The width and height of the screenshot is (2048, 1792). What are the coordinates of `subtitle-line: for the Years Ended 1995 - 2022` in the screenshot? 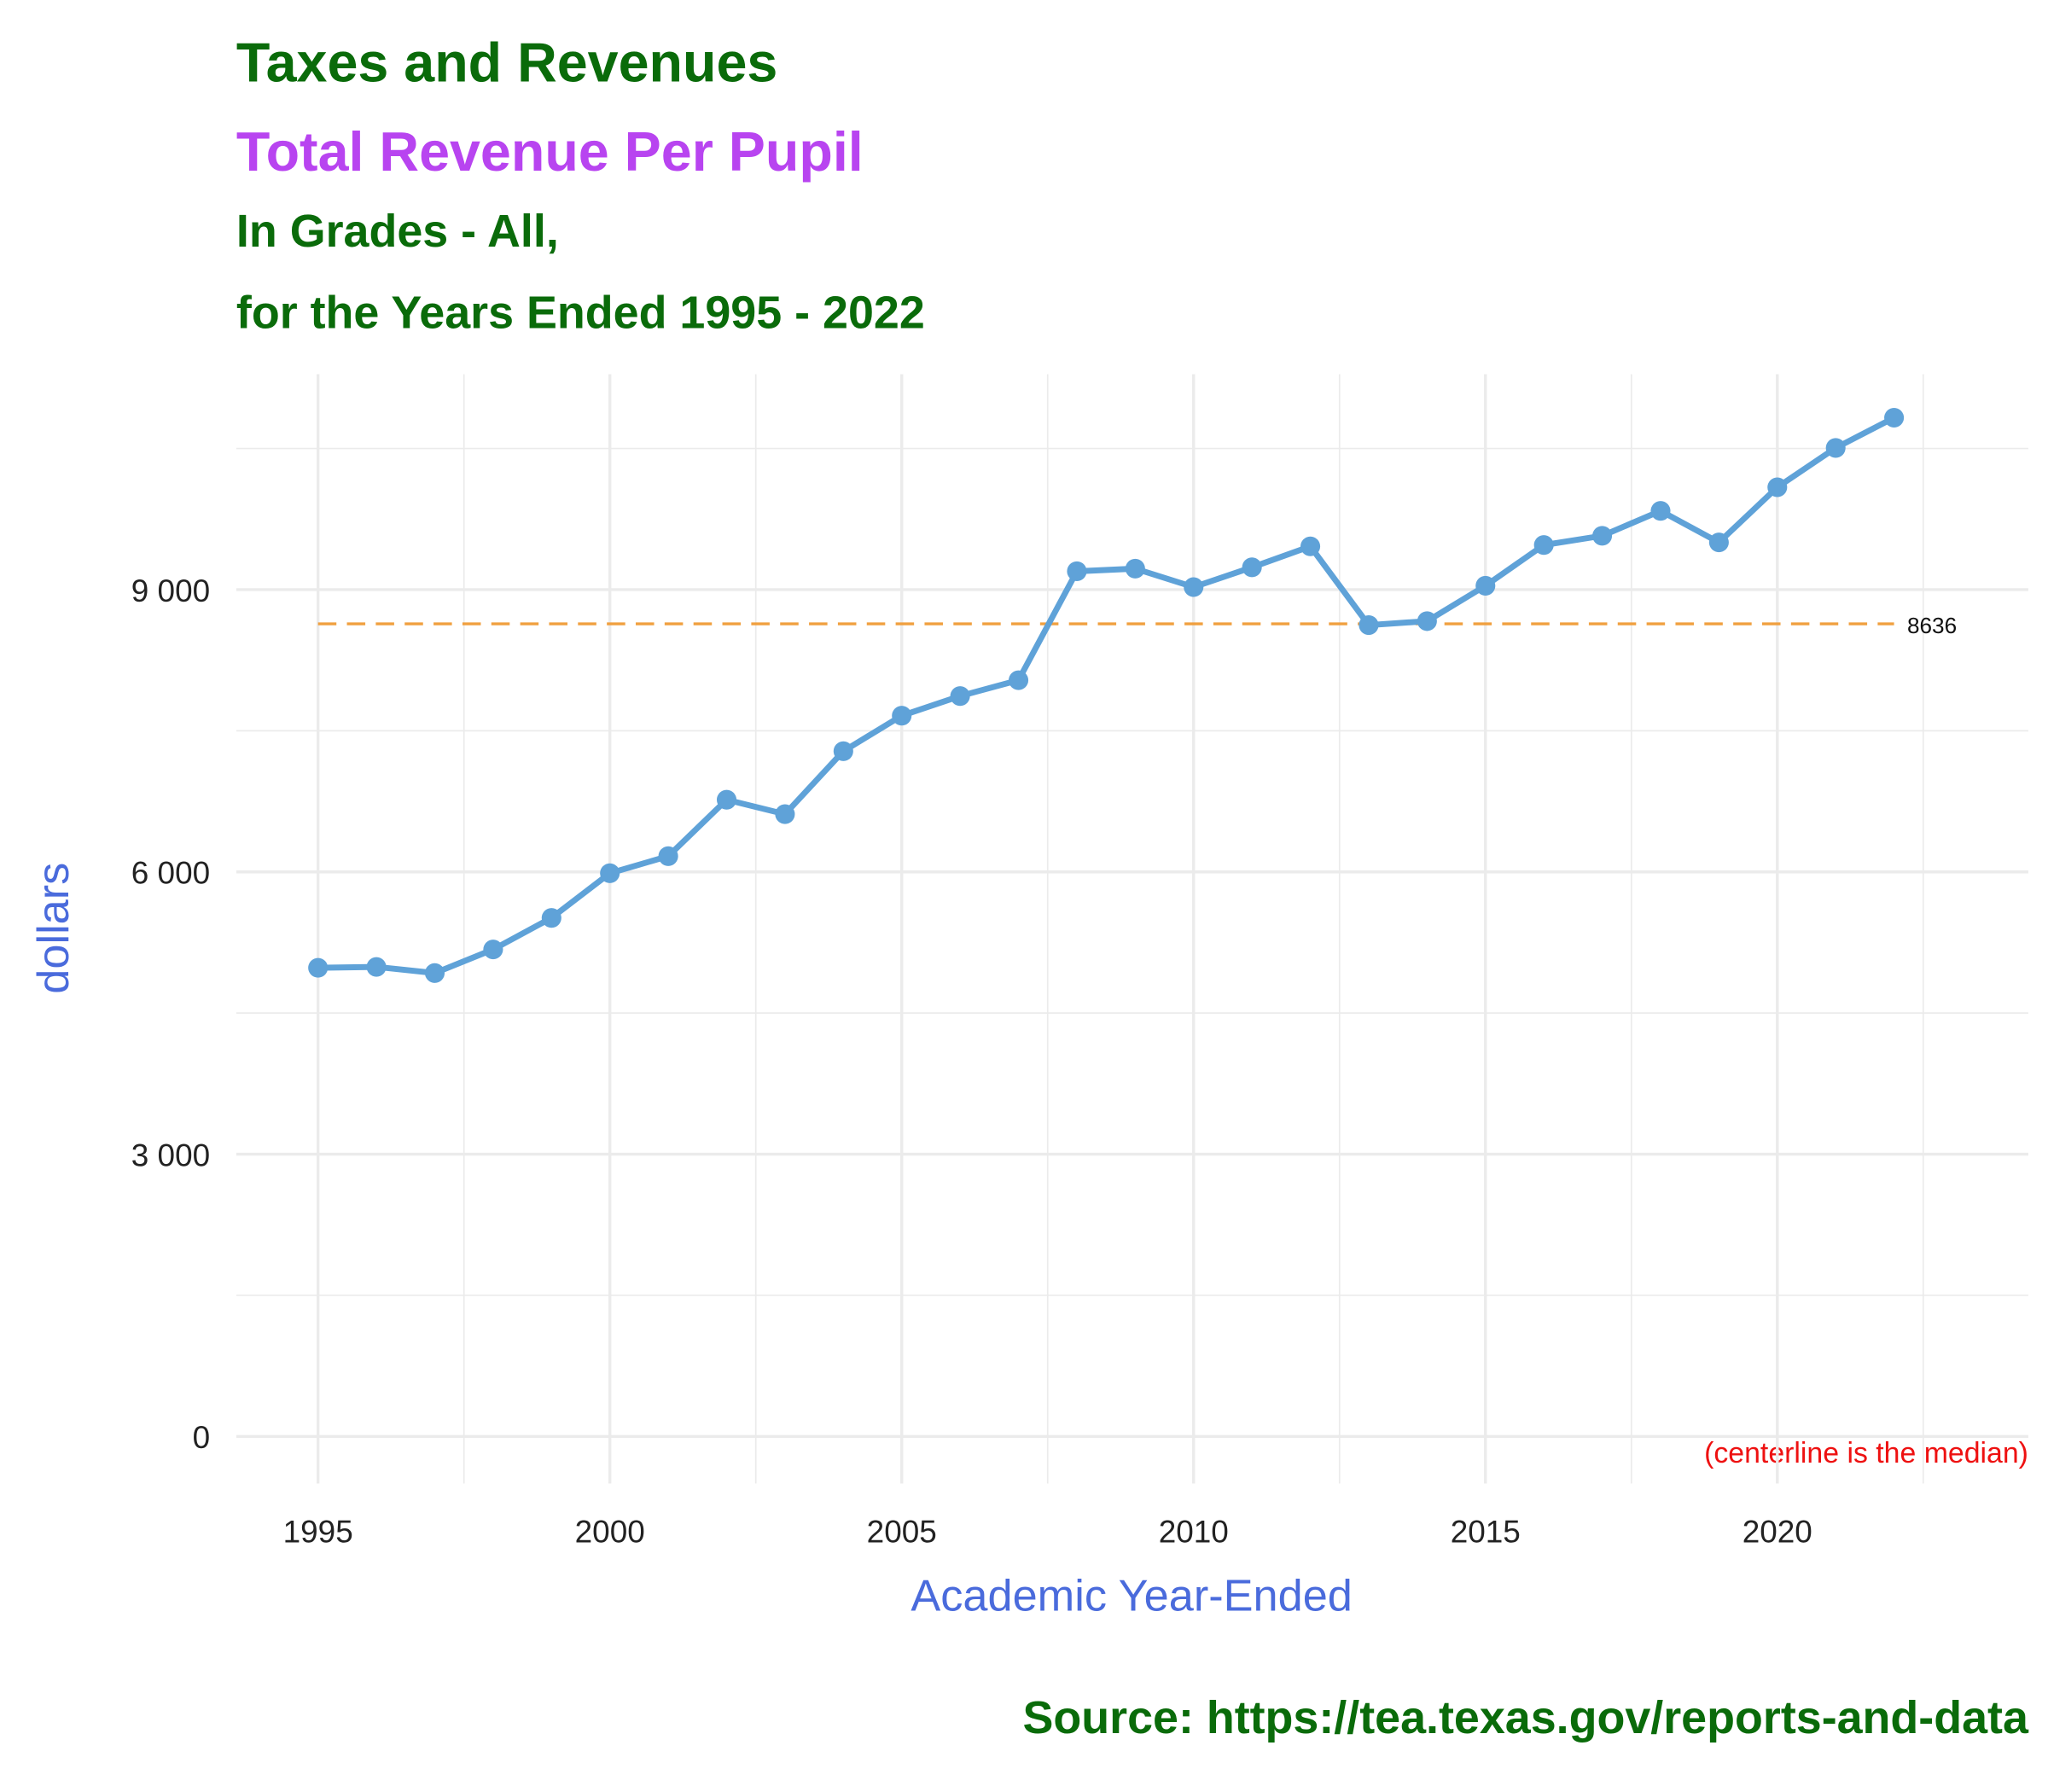 It's located at (580, 313).